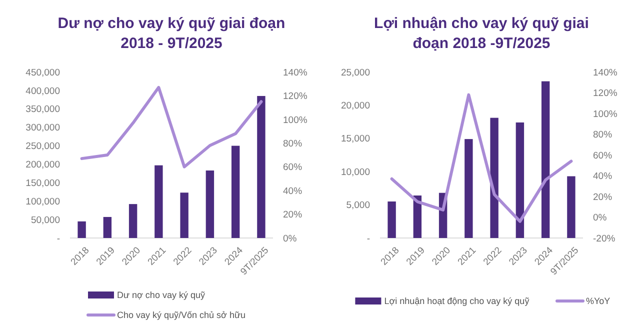  Describe the element at coordinates (355, 172) in the screenshot. I see `y-tick-label: 10,000` at that location.